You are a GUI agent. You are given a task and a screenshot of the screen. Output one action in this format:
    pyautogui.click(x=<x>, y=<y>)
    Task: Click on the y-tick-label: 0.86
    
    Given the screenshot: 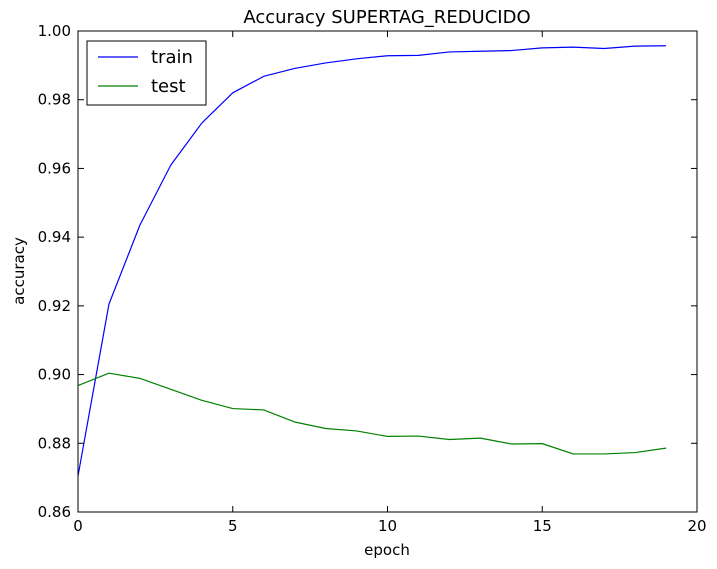 What is the action you would take?
    pyautogui.click(x=54, y=512)
    